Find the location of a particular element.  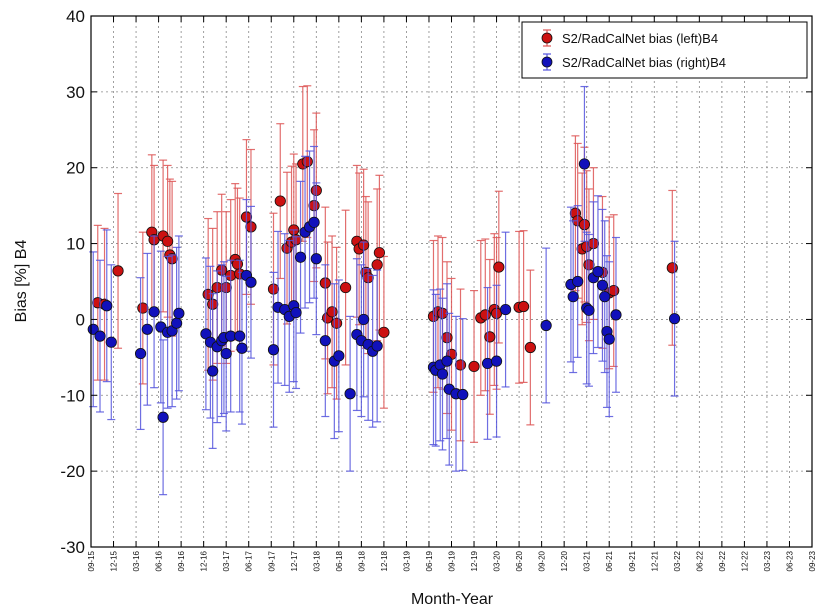

x-tick-label: 06-18 is located at coordinates (339, 560).